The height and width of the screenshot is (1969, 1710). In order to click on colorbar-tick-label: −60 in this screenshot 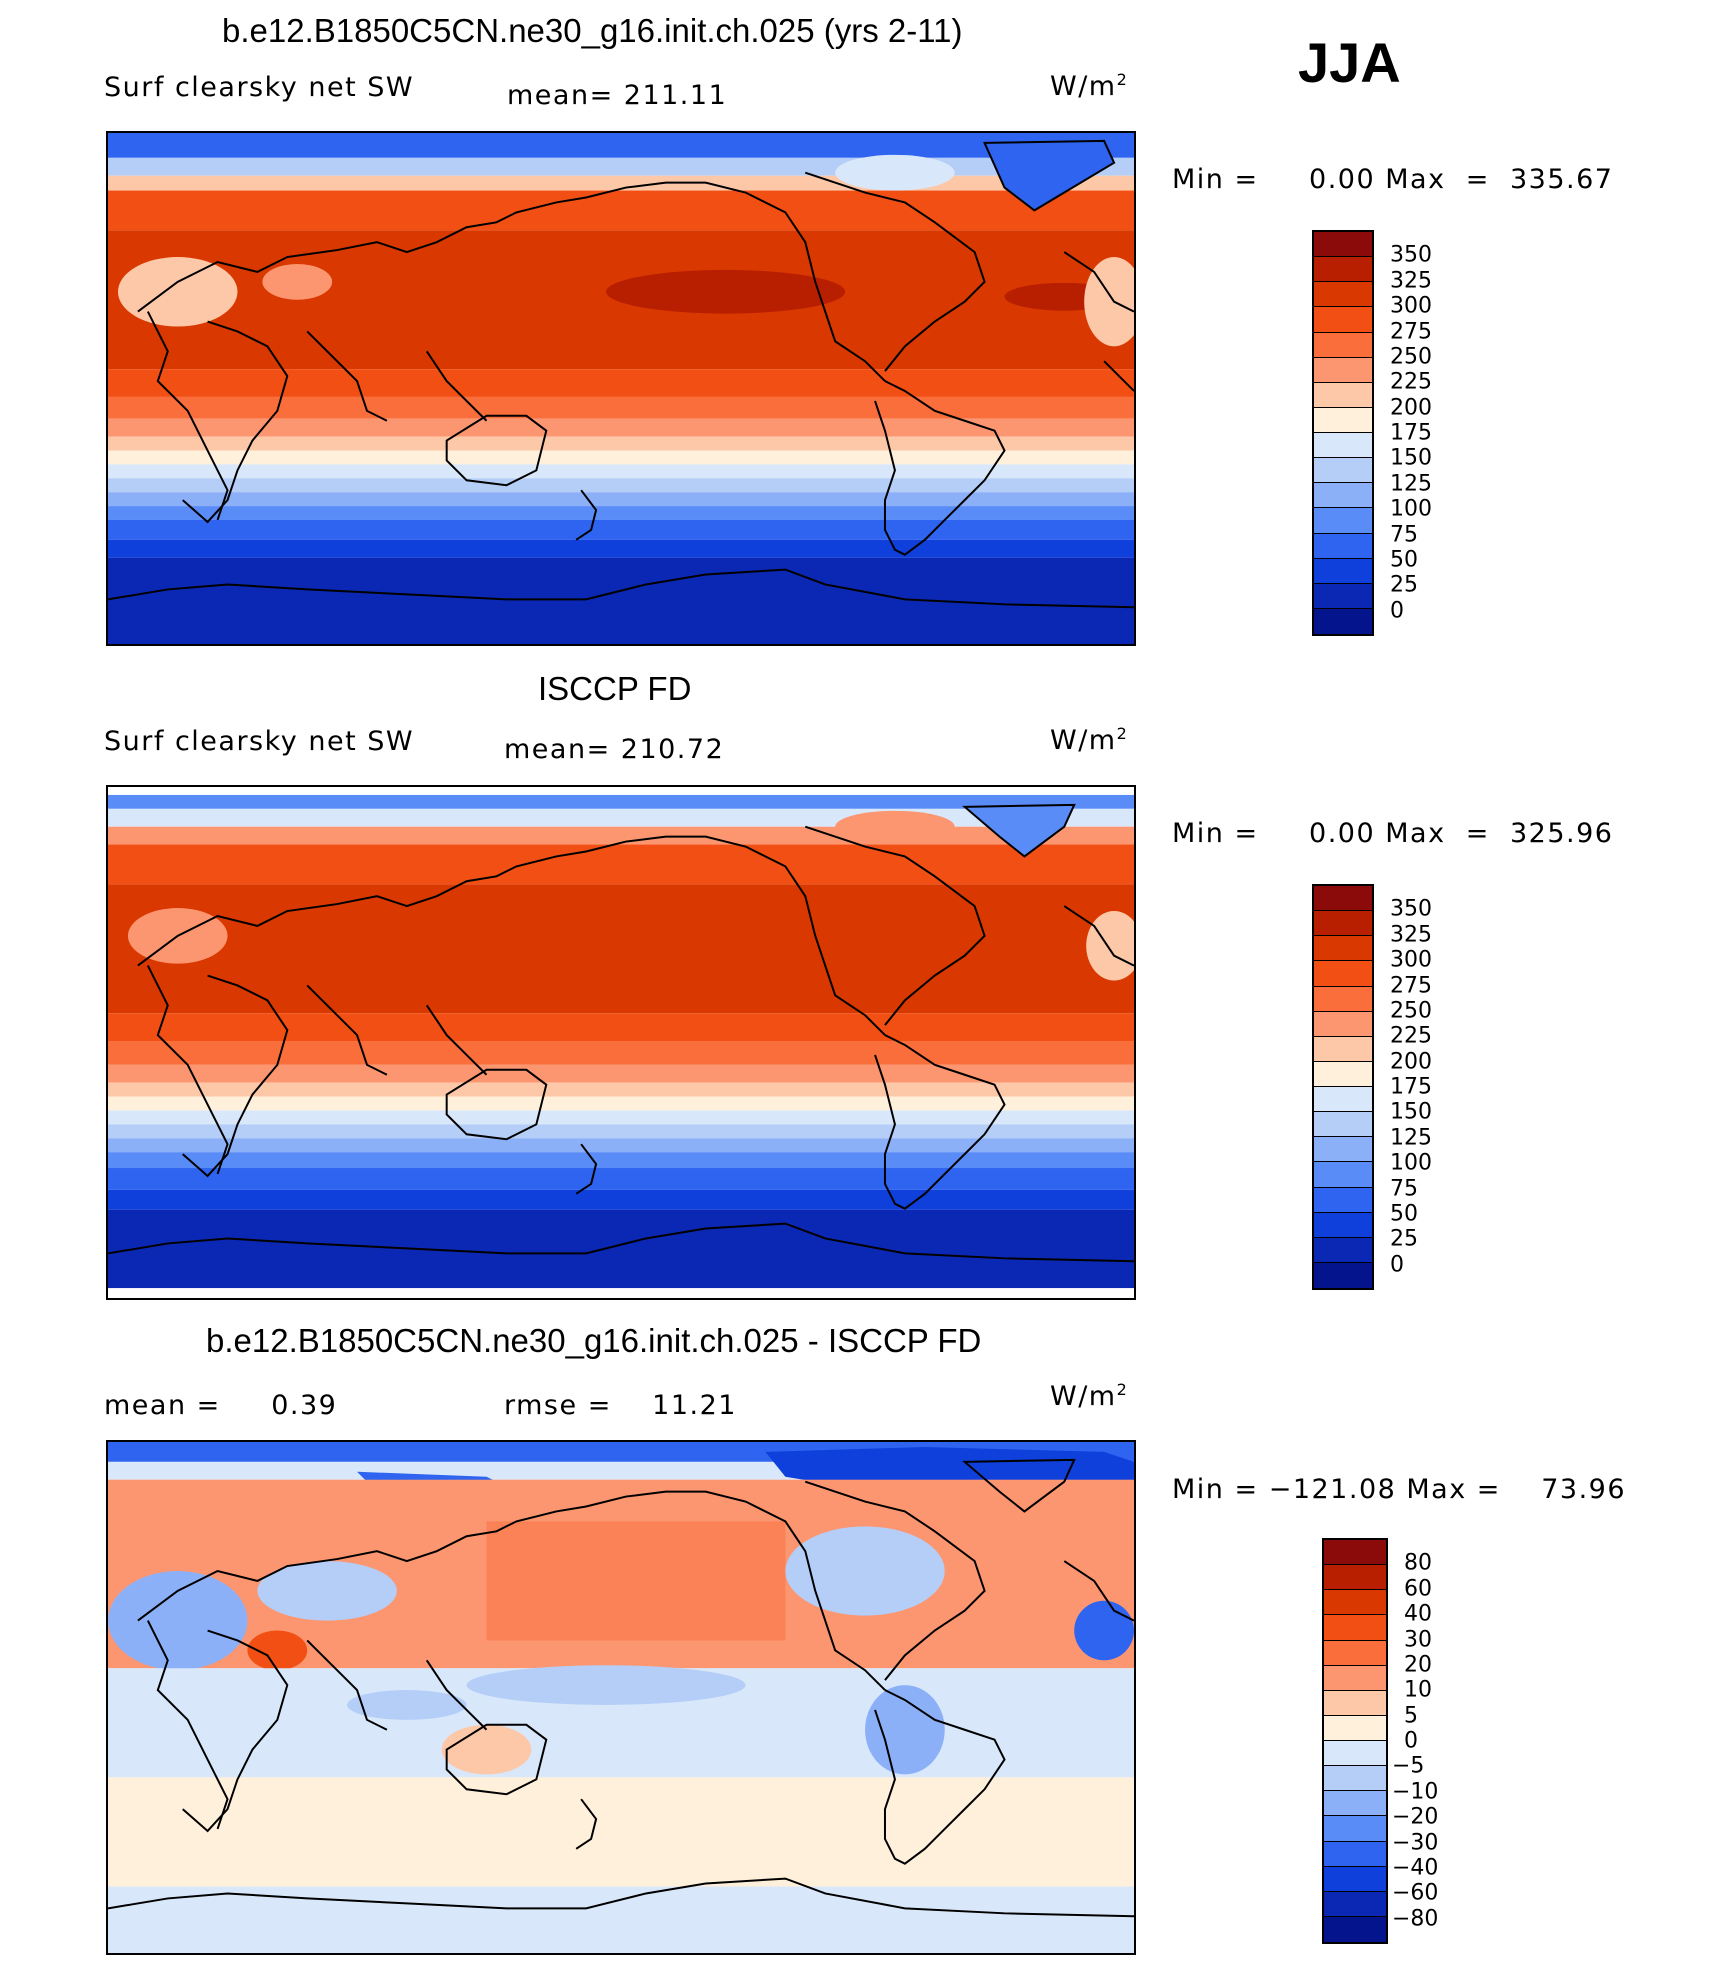, I will do `click(1415, 1893)`.